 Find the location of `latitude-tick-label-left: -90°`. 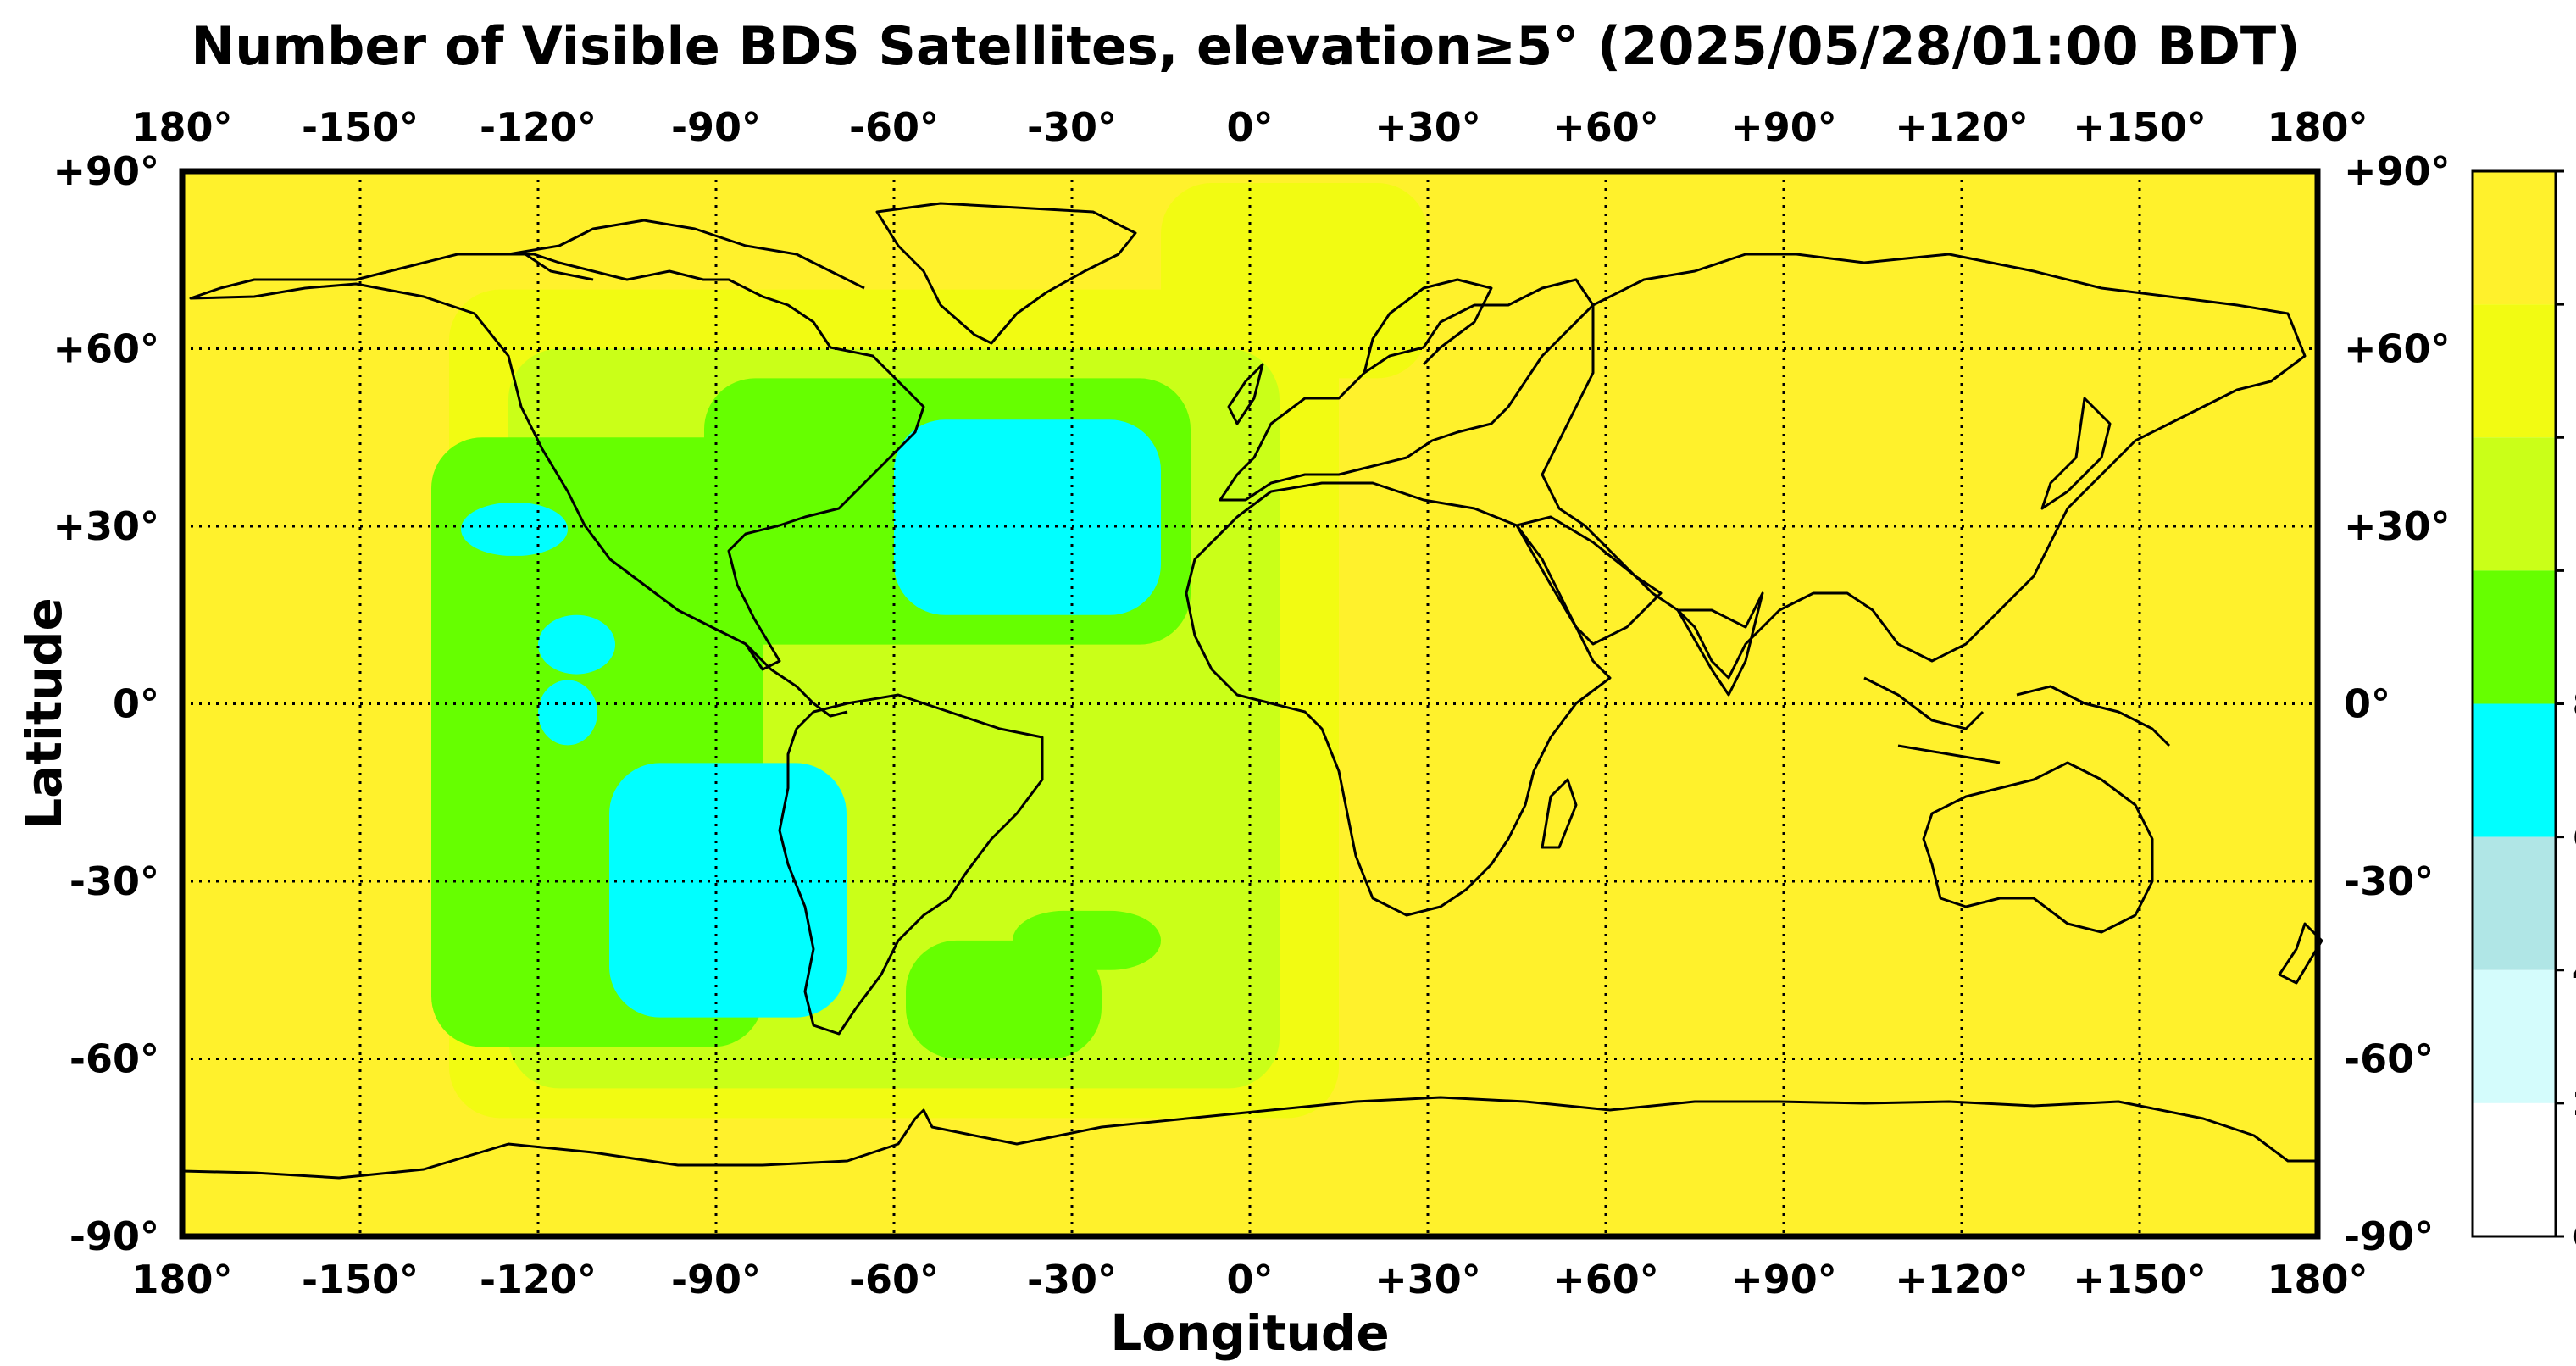

latitude-tick-label-left: -90° is located at coordinates (114, 1236).